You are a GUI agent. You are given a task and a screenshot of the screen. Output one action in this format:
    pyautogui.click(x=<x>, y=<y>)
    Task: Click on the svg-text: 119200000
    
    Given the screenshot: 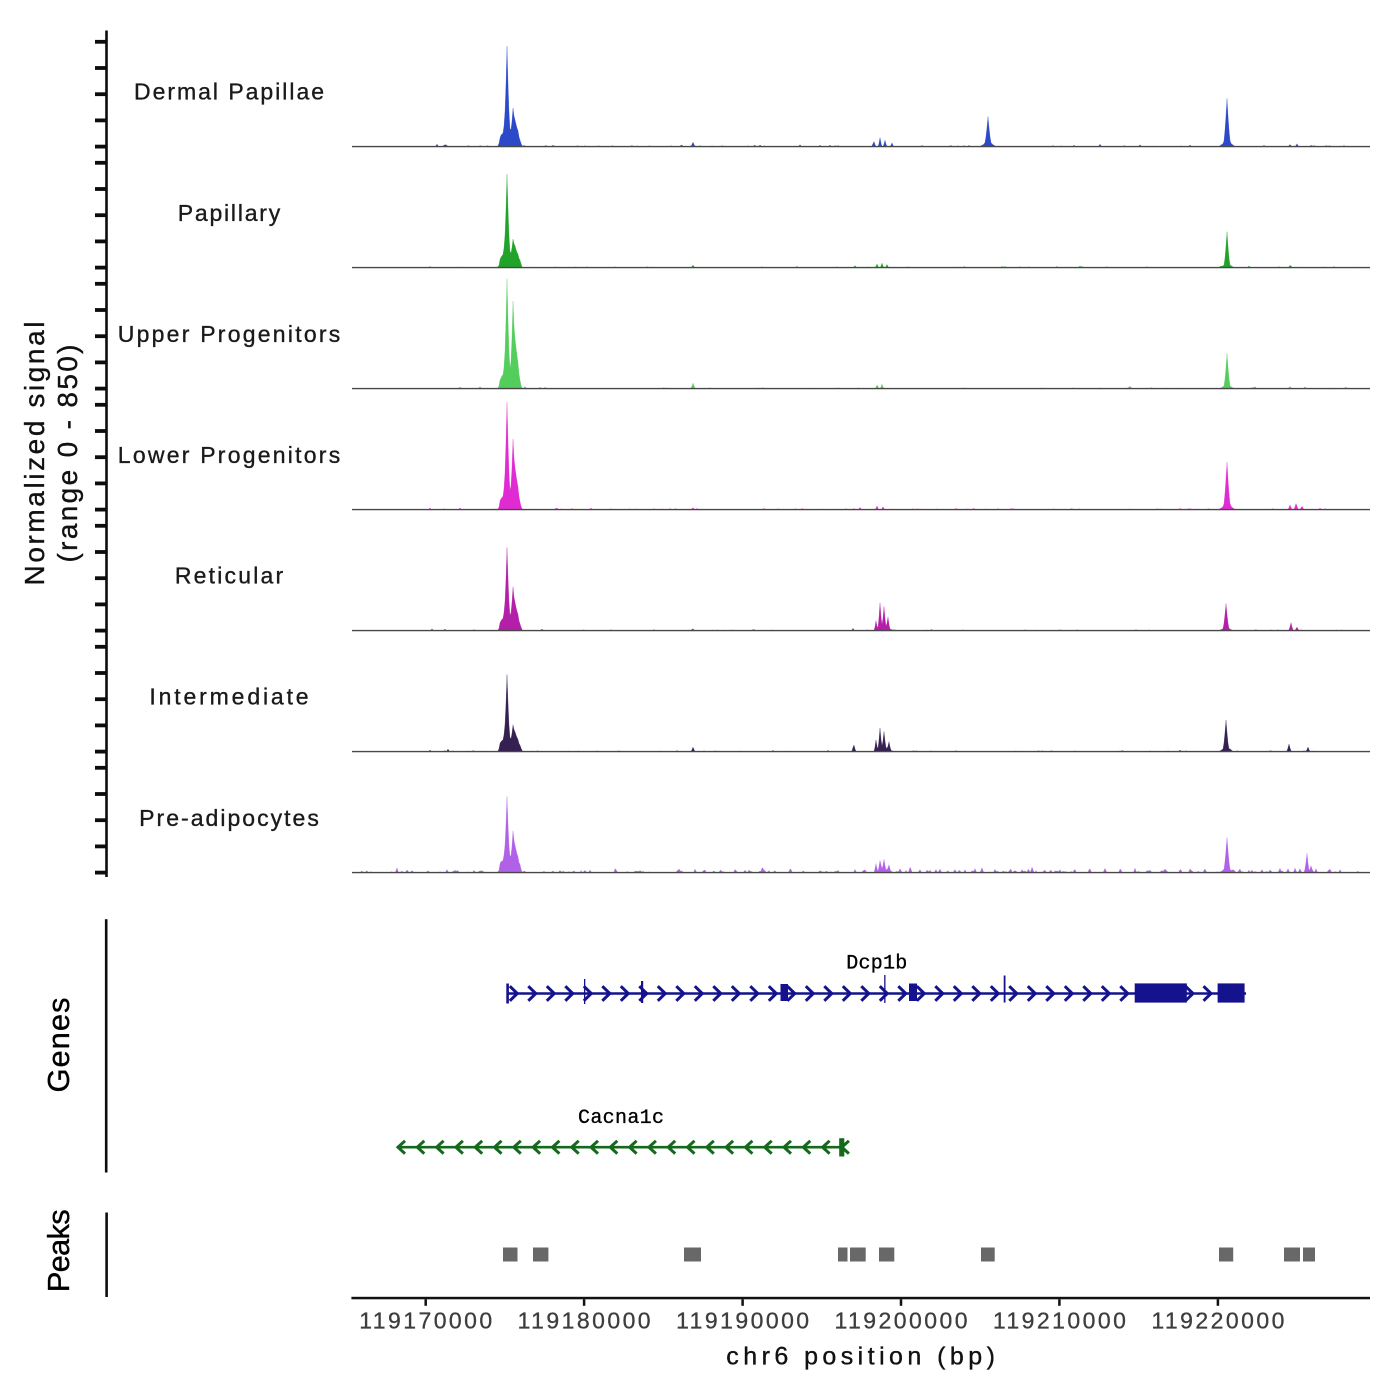 What is the action you would take?
    pyautogui.click(x=901, y=1321)
    